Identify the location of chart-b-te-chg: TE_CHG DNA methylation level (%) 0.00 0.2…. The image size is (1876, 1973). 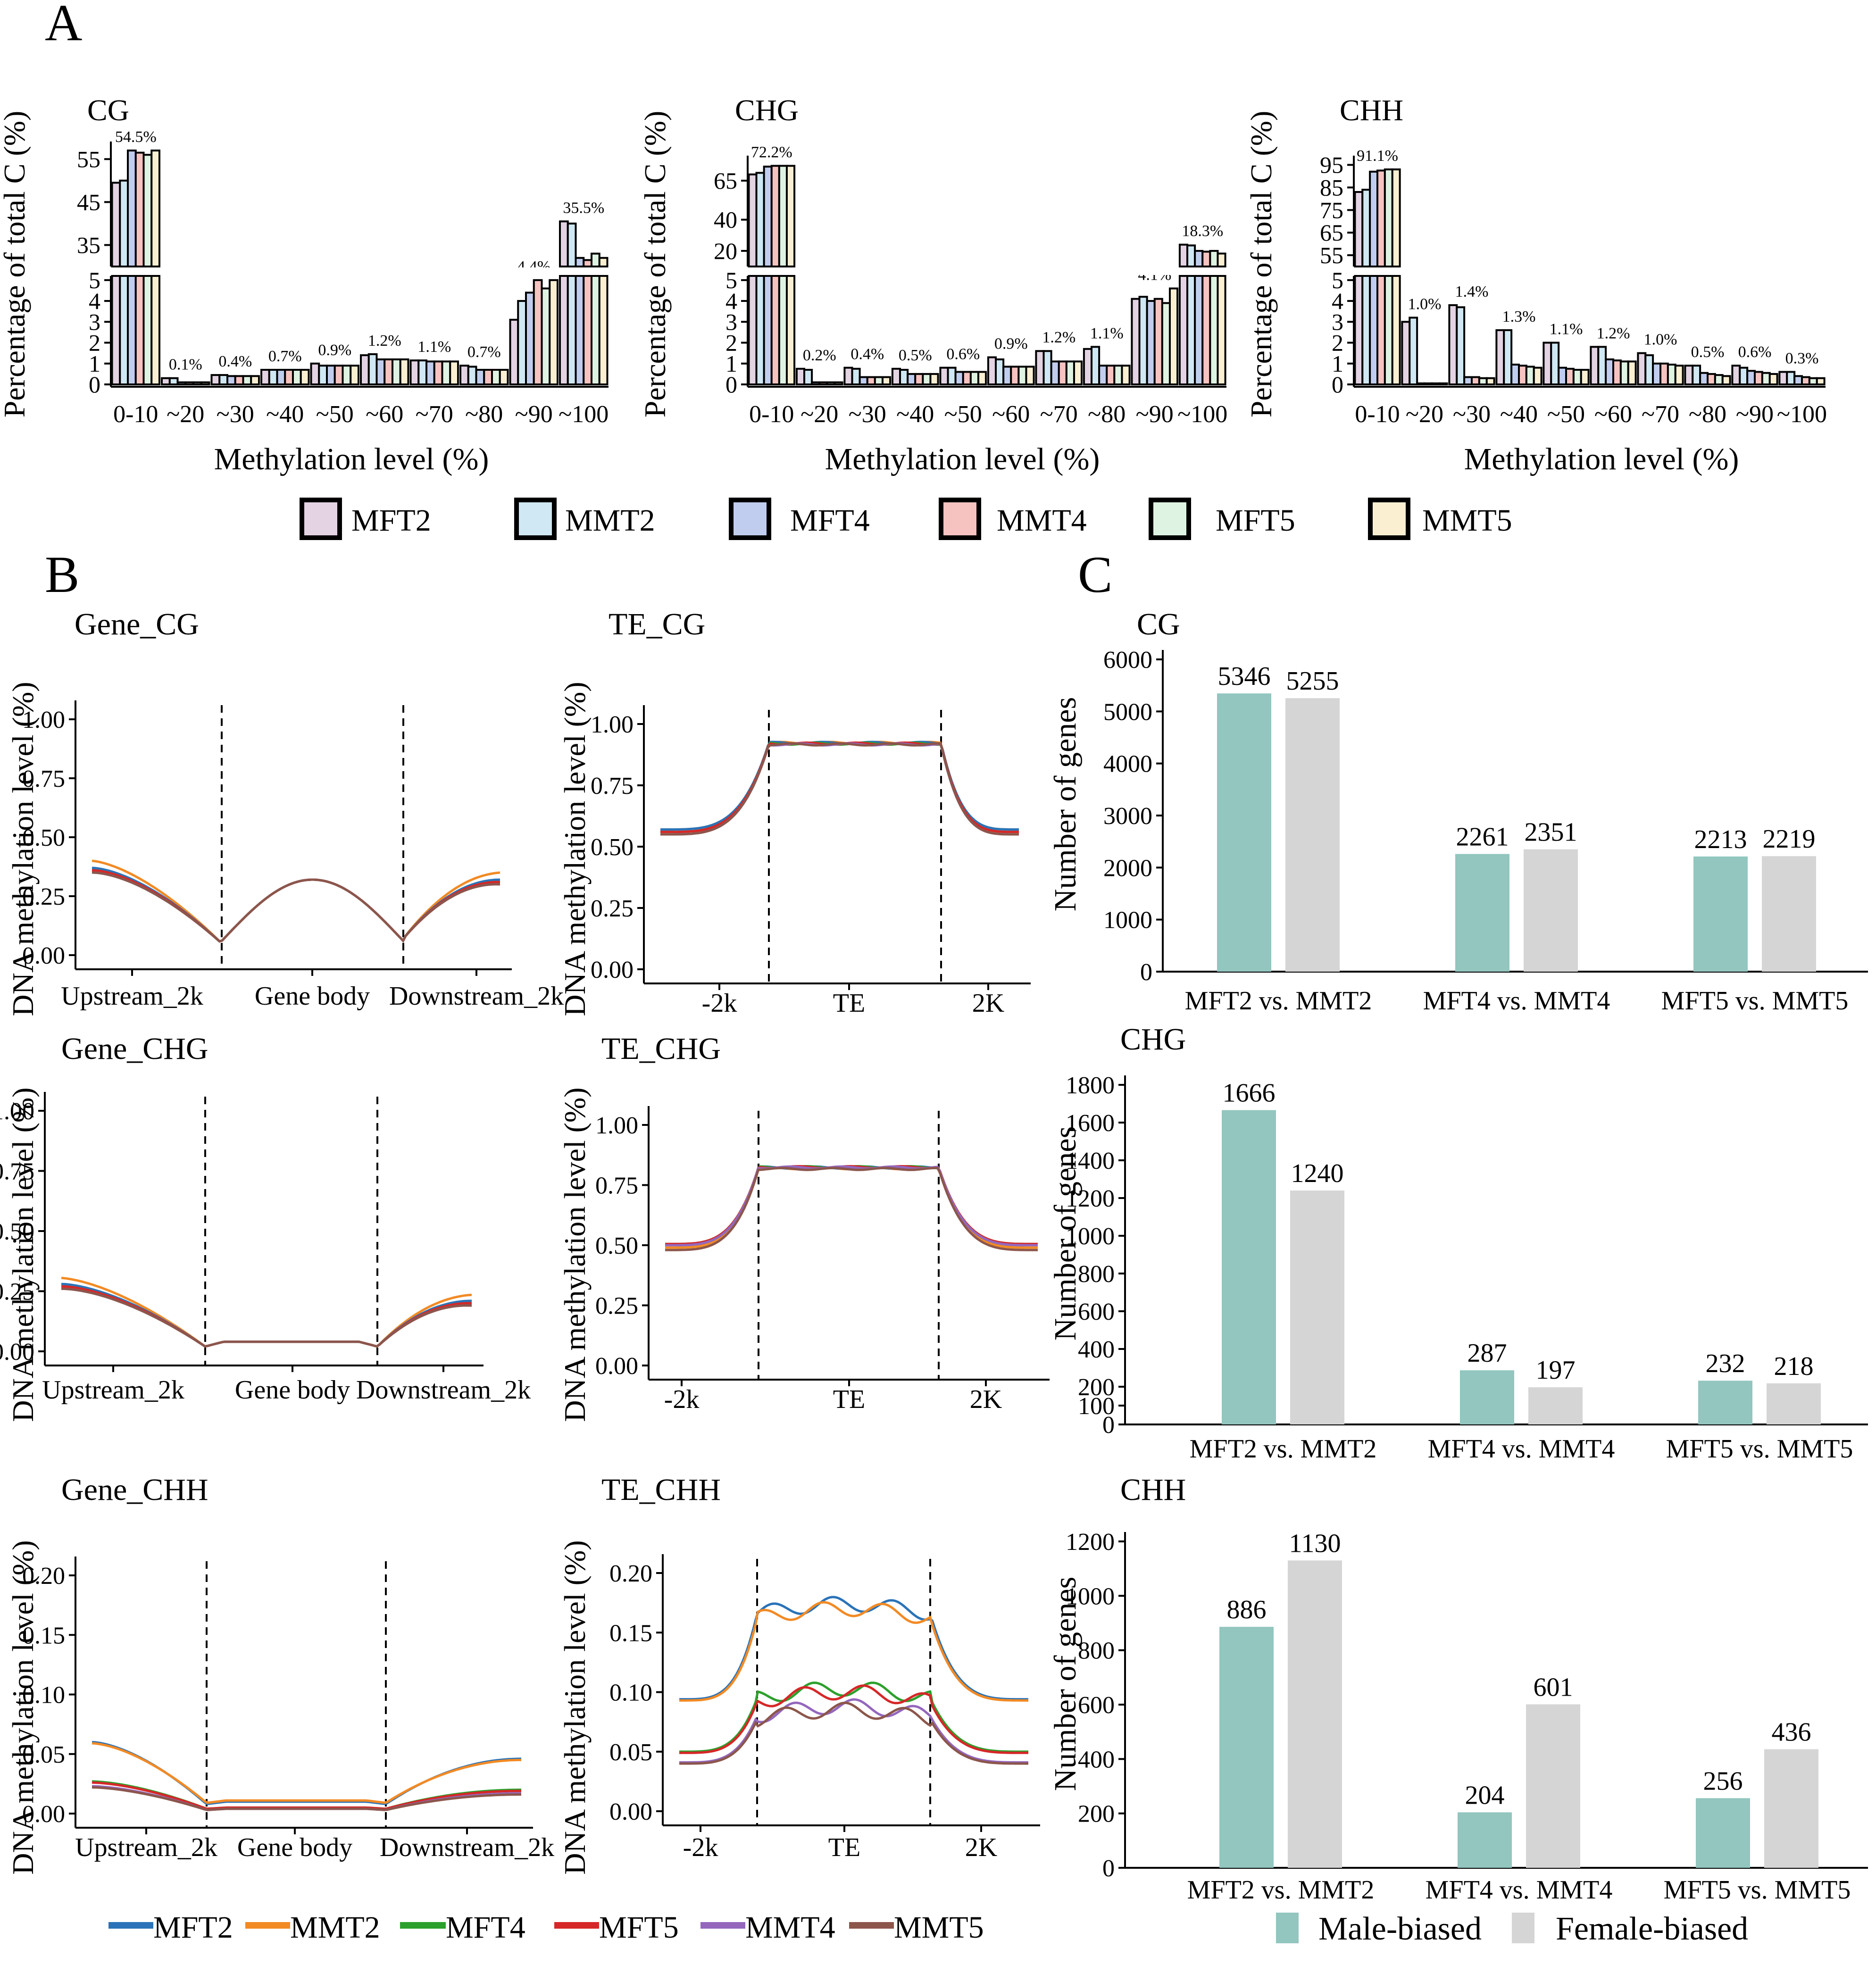
(804, 1227).